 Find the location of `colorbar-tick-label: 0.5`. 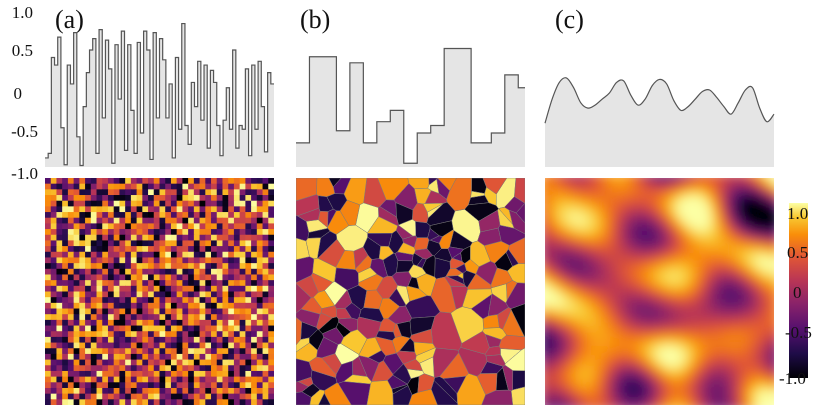

colorbar-tick-label: 0.5 is located at coordinates (797, 252).